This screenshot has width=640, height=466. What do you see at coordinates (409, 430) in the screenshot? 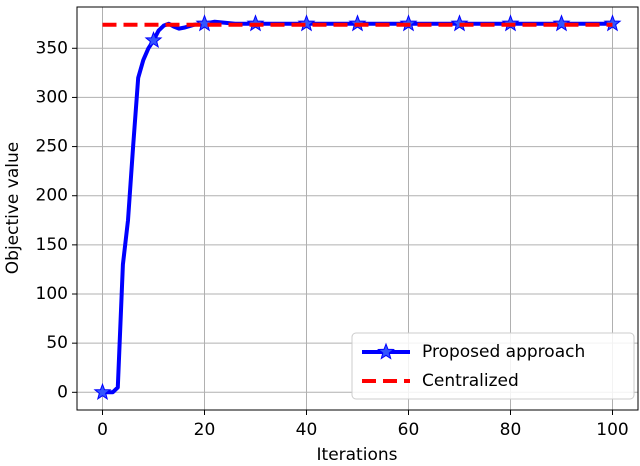
I see `x-tick-label: 60` at bounding box center [409, 430].